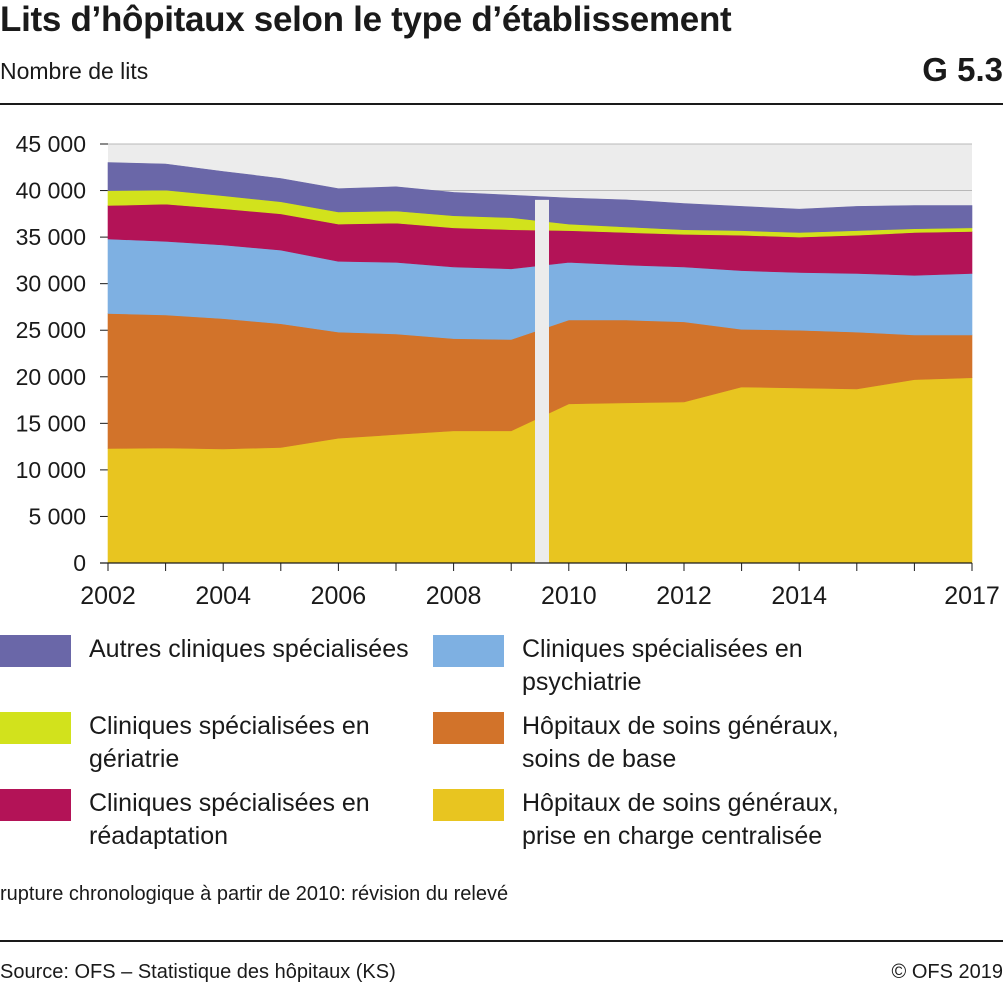  Describe the element at coordinates (51, 144) in the screenshot. I see `y-tick-label: 45 000` at that location.